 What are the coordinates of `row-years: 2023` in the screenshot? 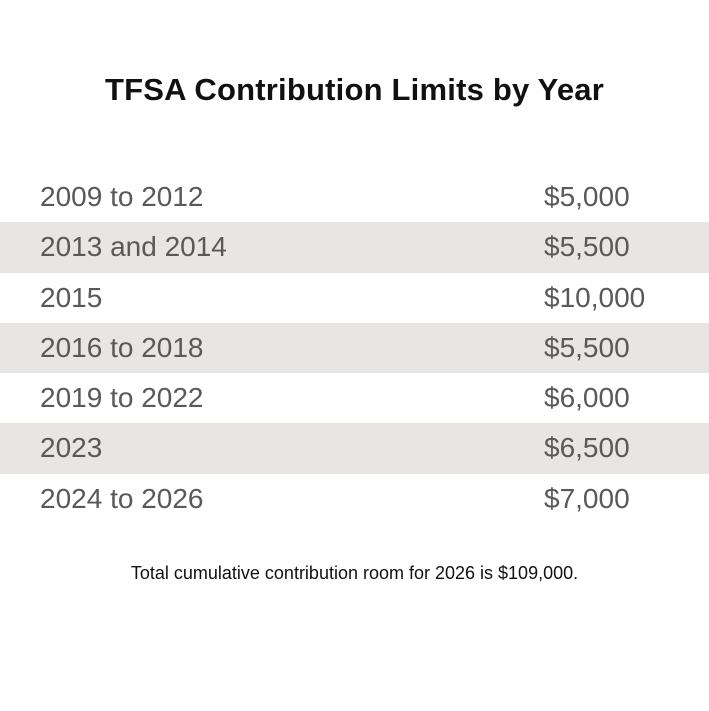 It's located at (71, 448).